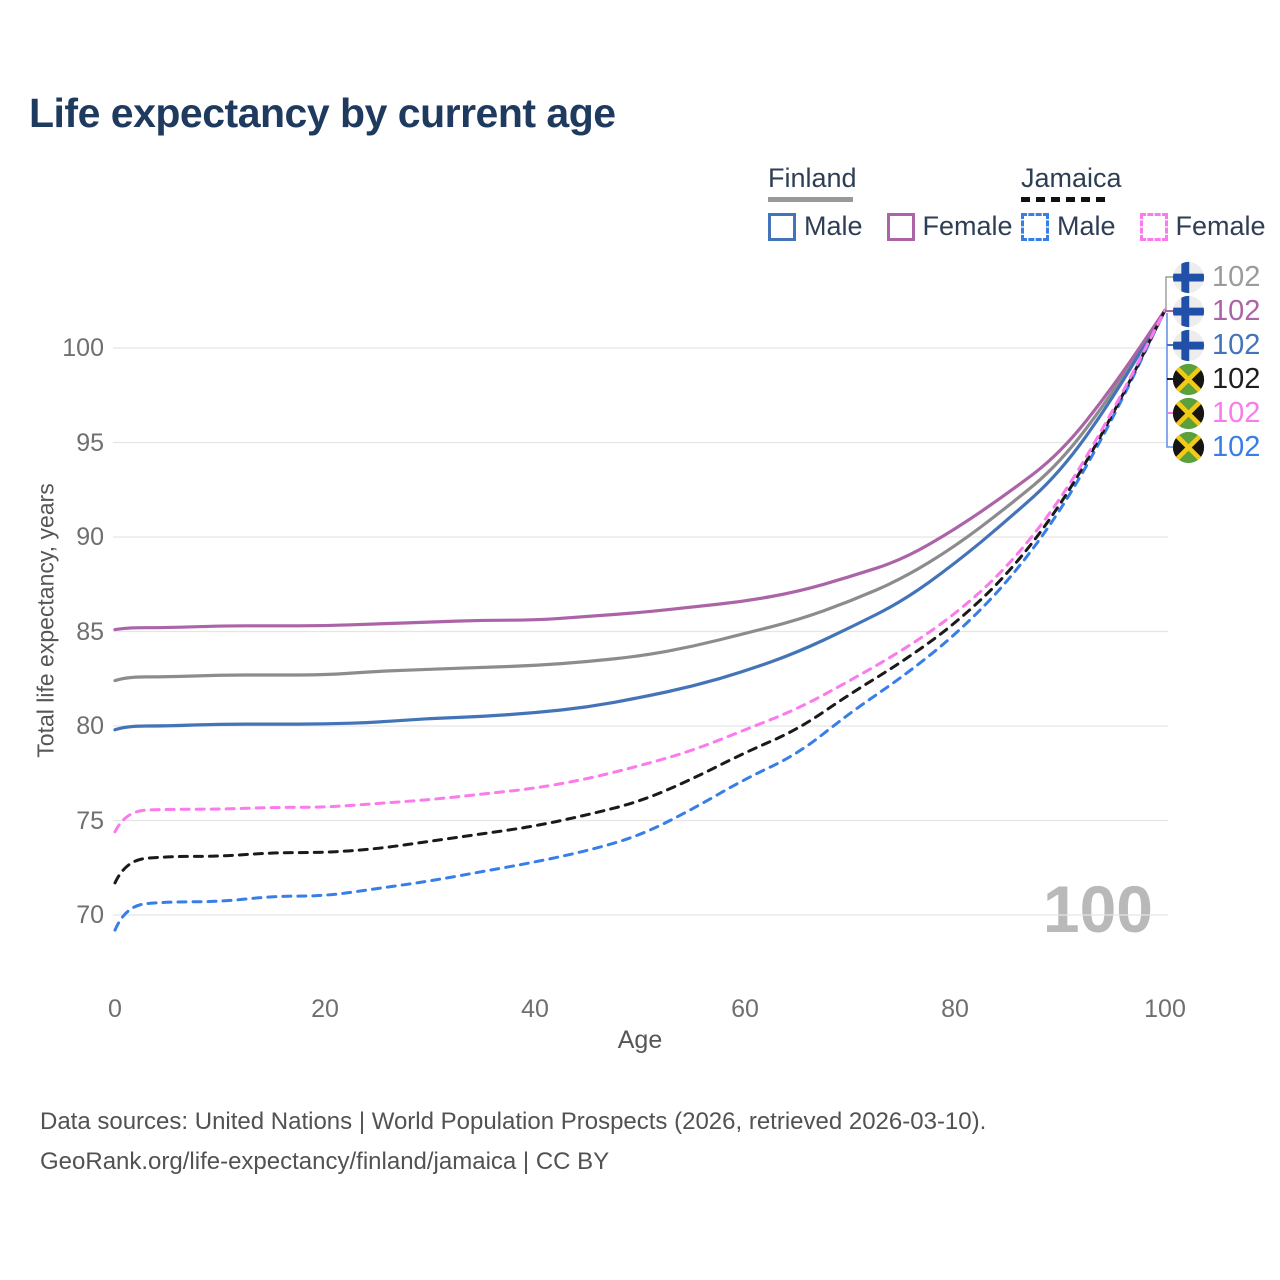 This screenshot has height=1280, width=1280. I want to click on y-tick-label: 85, so click(90, 631).